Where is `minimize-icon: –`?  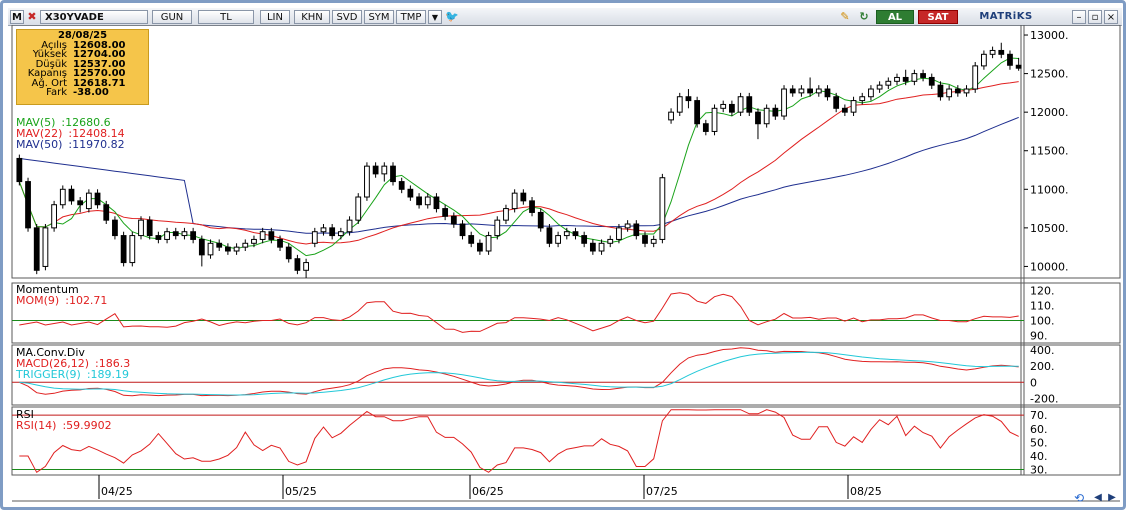
minimize-icon: – is located at coordinates (1079, 17).